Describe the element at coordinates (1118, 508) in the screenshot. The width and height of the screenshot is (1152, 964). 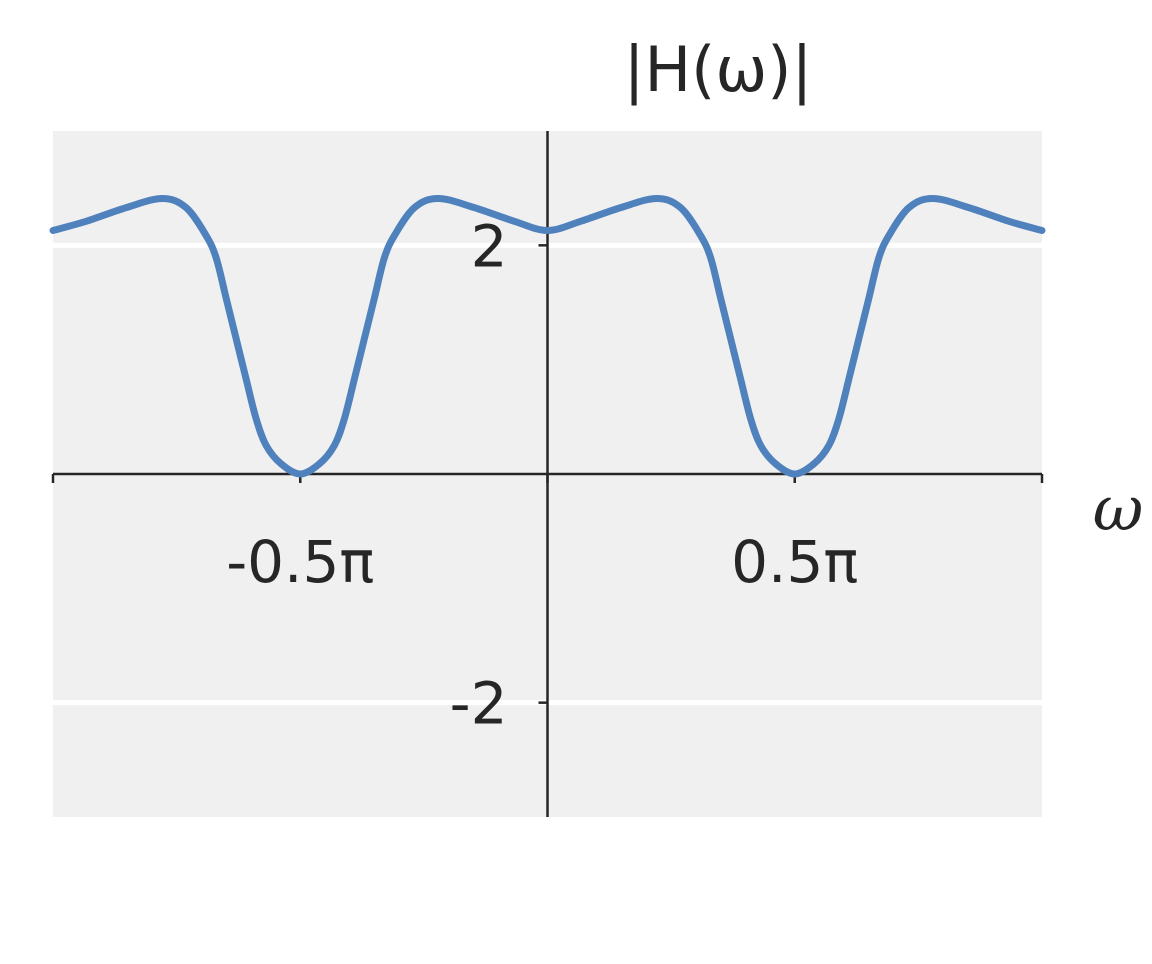
I see `x-axis-label: ω` at that location.